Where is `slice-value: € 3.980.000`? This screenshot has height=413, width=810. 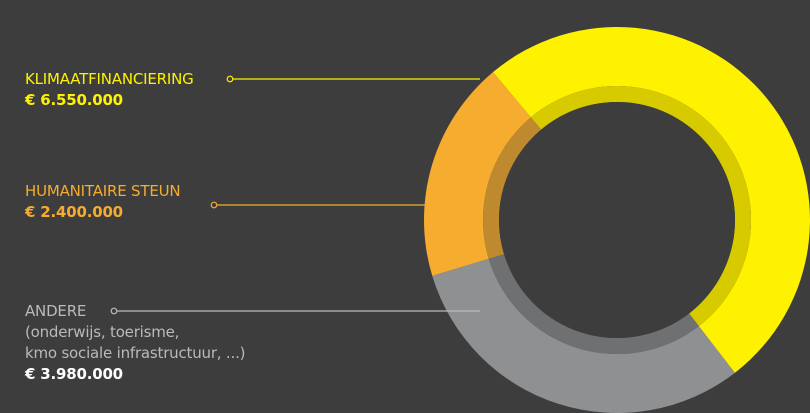 slice-value: € 3.980.000 is located at coordinates (74, 374).